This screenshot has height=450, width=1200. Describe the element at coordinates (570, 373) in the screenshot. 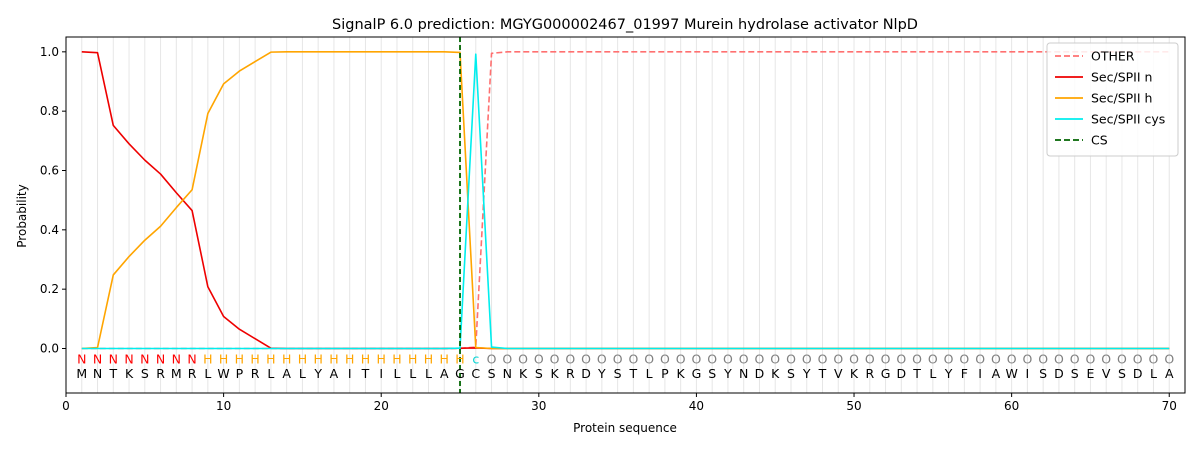

I see `residue-label: R` at that location.